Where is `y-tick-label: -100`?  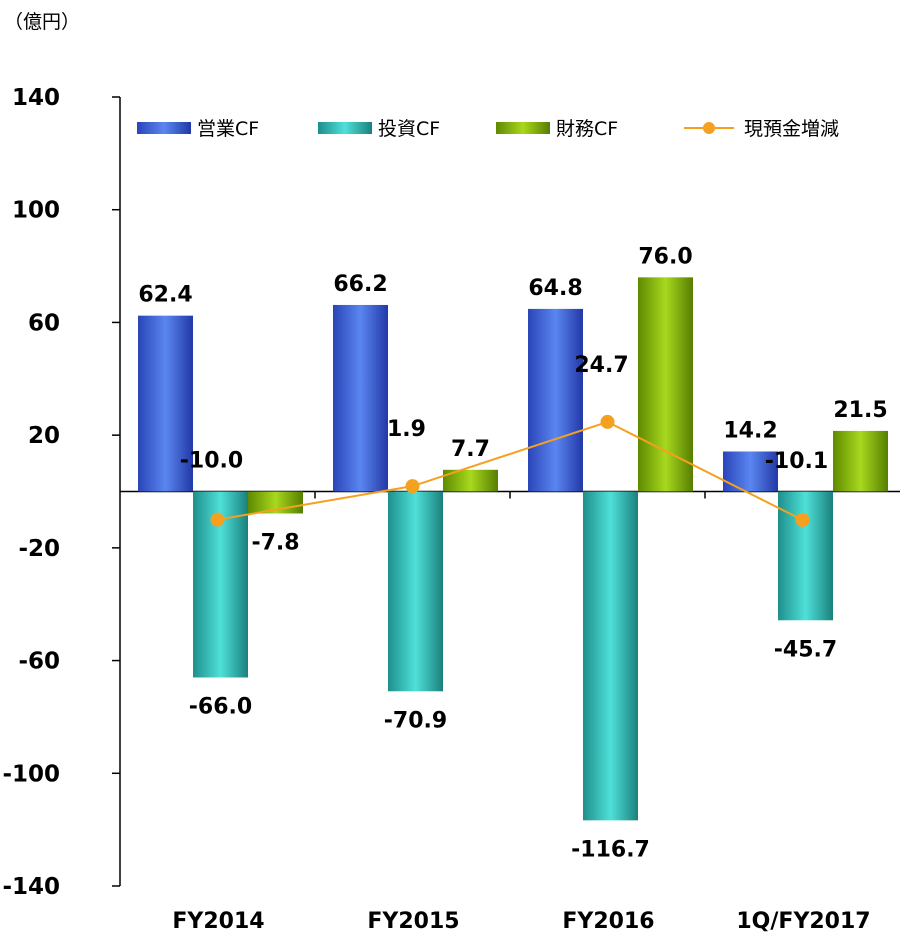 y-tick-label: -100 is located at coordinates (31, 774).